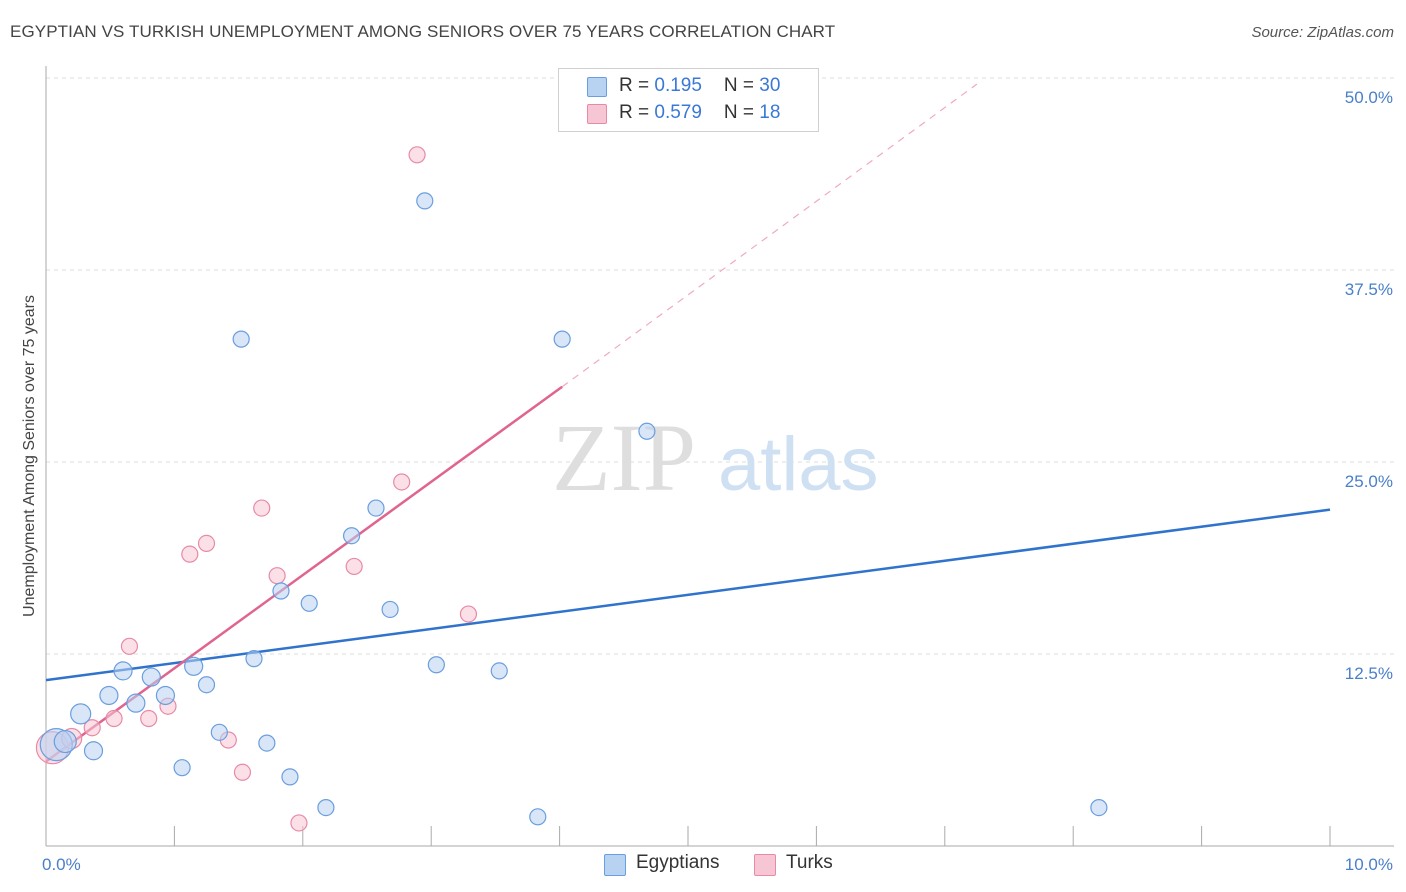  I want to click on turks-n-label: N =, so click(741, 112).